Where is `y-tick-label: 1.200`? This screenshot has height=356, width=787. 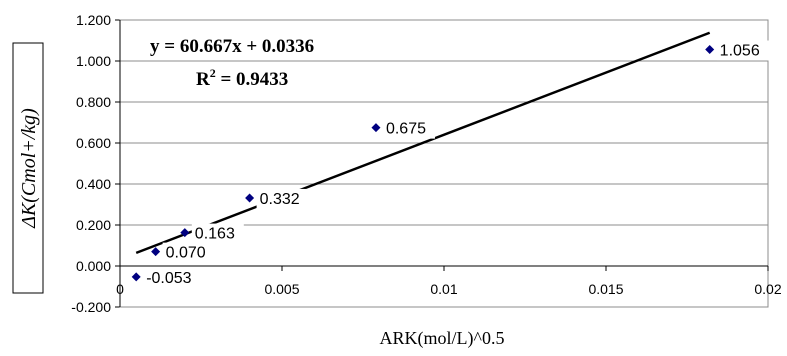 y-tick-label: 1.200 is located at coordinates (93, 20).